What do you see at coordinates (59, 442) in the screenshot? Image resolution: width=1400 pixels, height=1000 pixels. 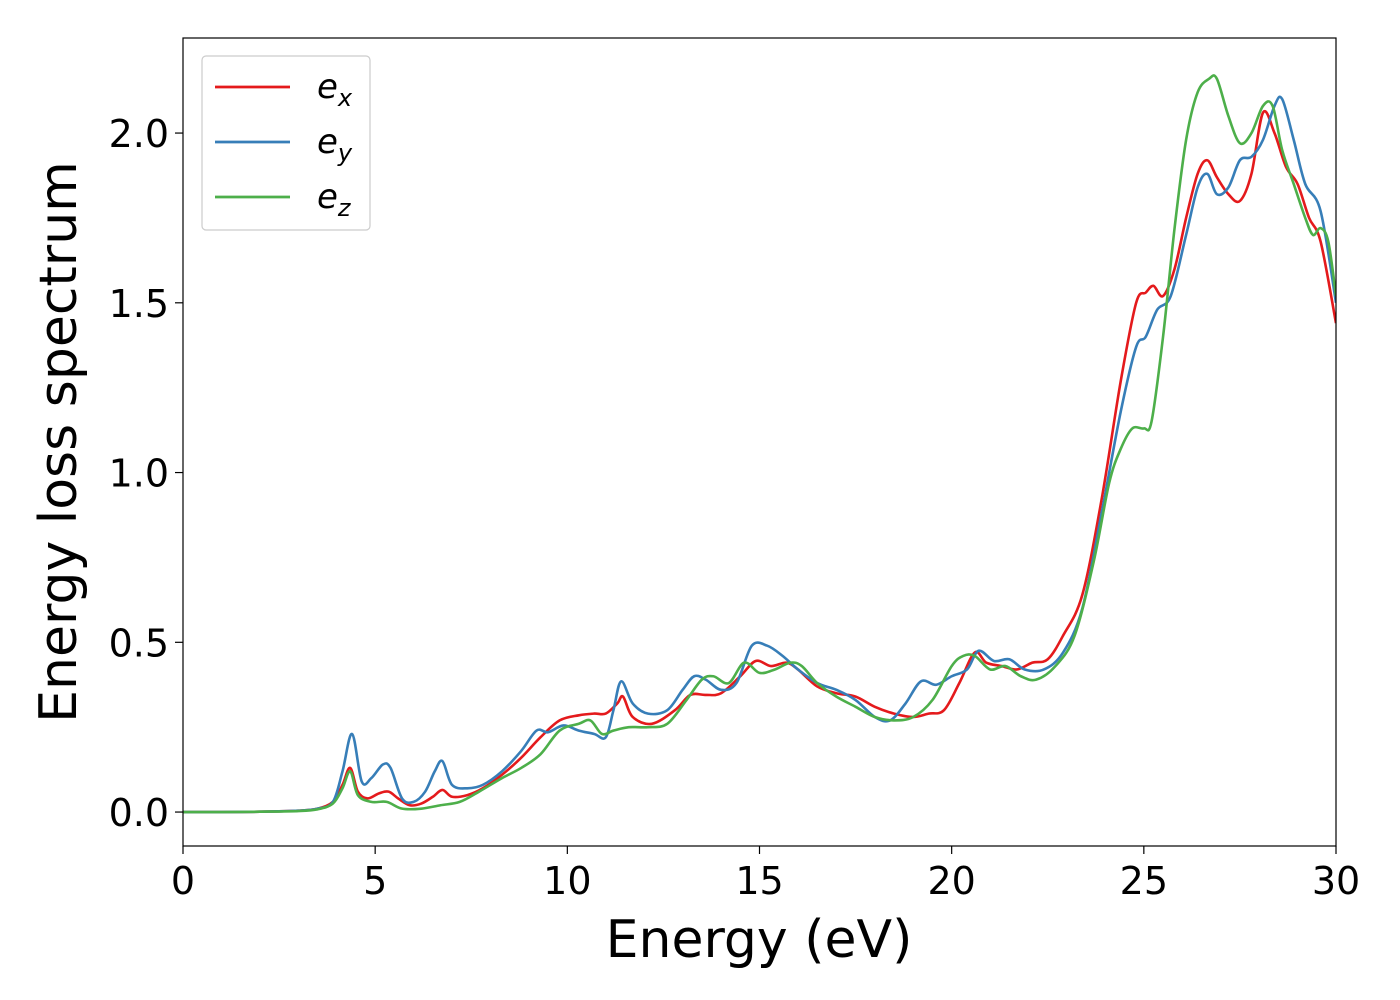 I see `y-axis-title: Energy loss spectrum` at bounding box center [59, 442].